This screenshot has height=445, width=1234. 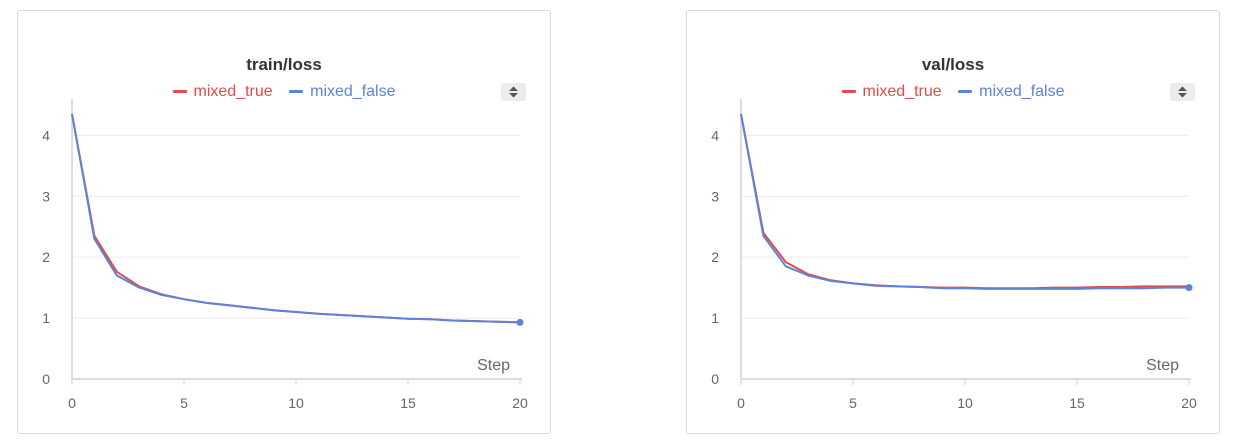 What do you see at coordinates (953, 64) in the screenshot?
I see `chart-title: val/loss` at bounding box center [953, 64].